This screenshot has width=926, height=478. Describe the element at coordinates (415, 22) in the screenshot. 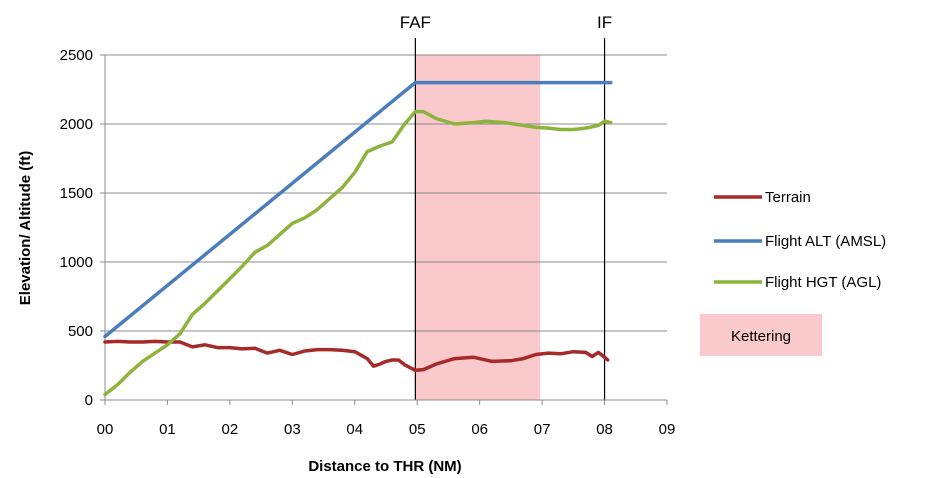

I see `marker-label-faf: FAF` at that location.